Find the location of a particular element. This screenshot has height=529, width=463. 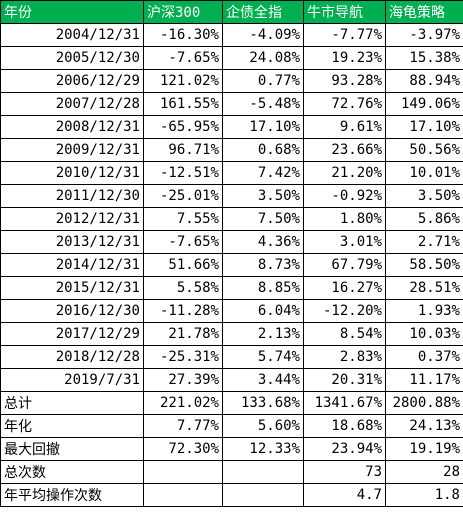

table-cell: 2006/12/29 is located at coordinates (72, 81).